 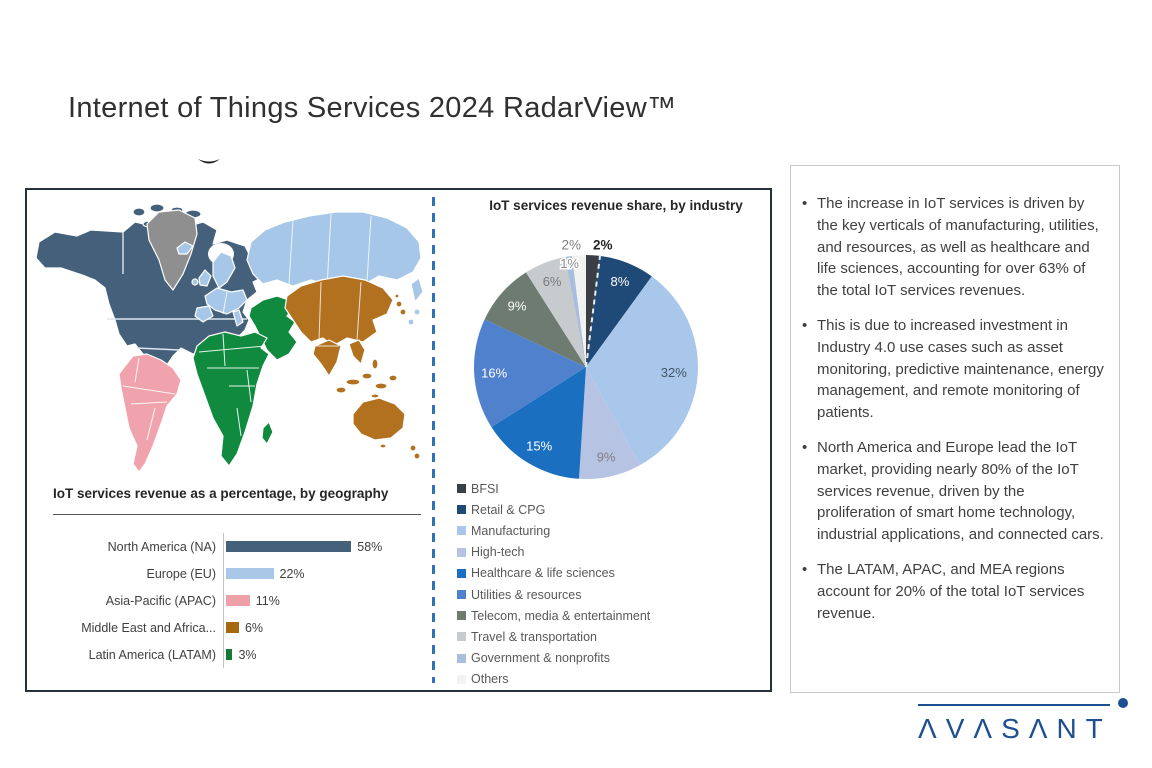 What do you see at coordinates (251, 600) in the screenshot?
I see `geo-bar-zone: 11%` at bounding box center [251, 600].